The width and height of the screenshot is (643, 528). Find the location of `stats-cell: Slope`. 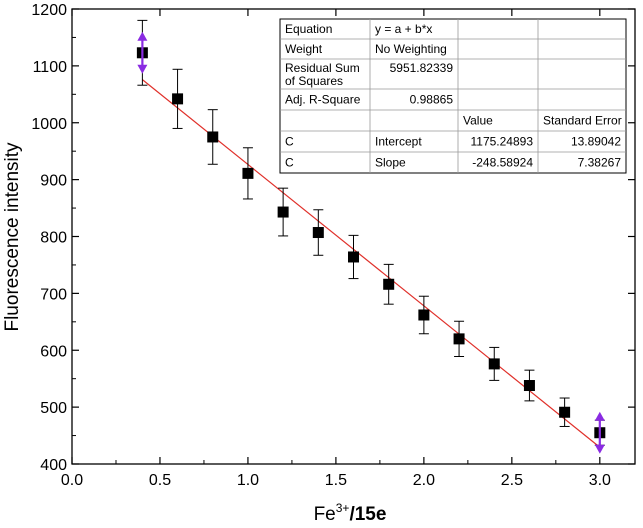

stats-cell: Slope is located at coordinates (390, 163).